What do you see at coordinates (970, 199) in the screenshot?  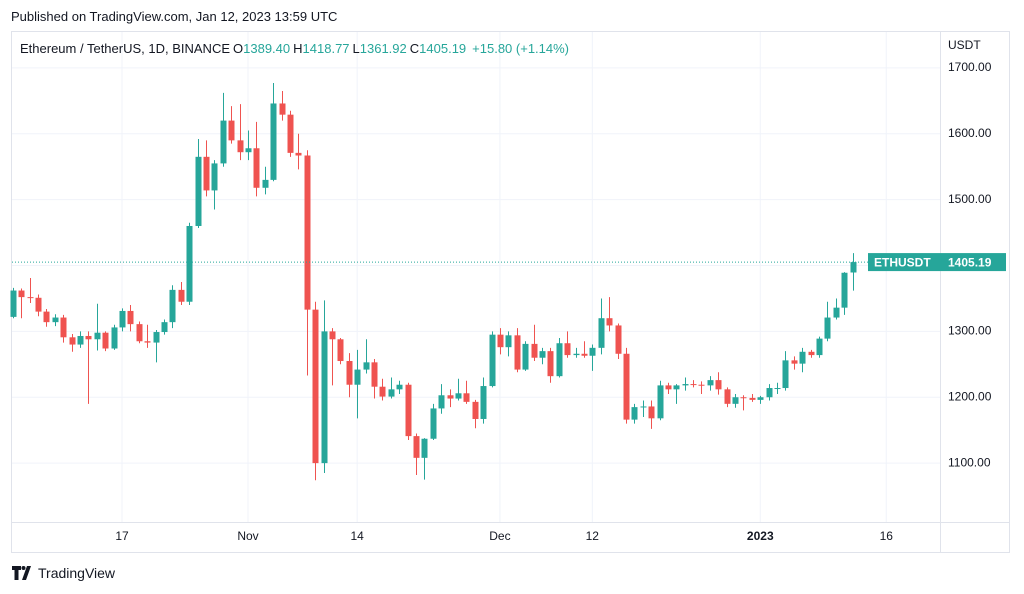 I see `y-tick-label: 1500.00` at bounding box center [970, 199].